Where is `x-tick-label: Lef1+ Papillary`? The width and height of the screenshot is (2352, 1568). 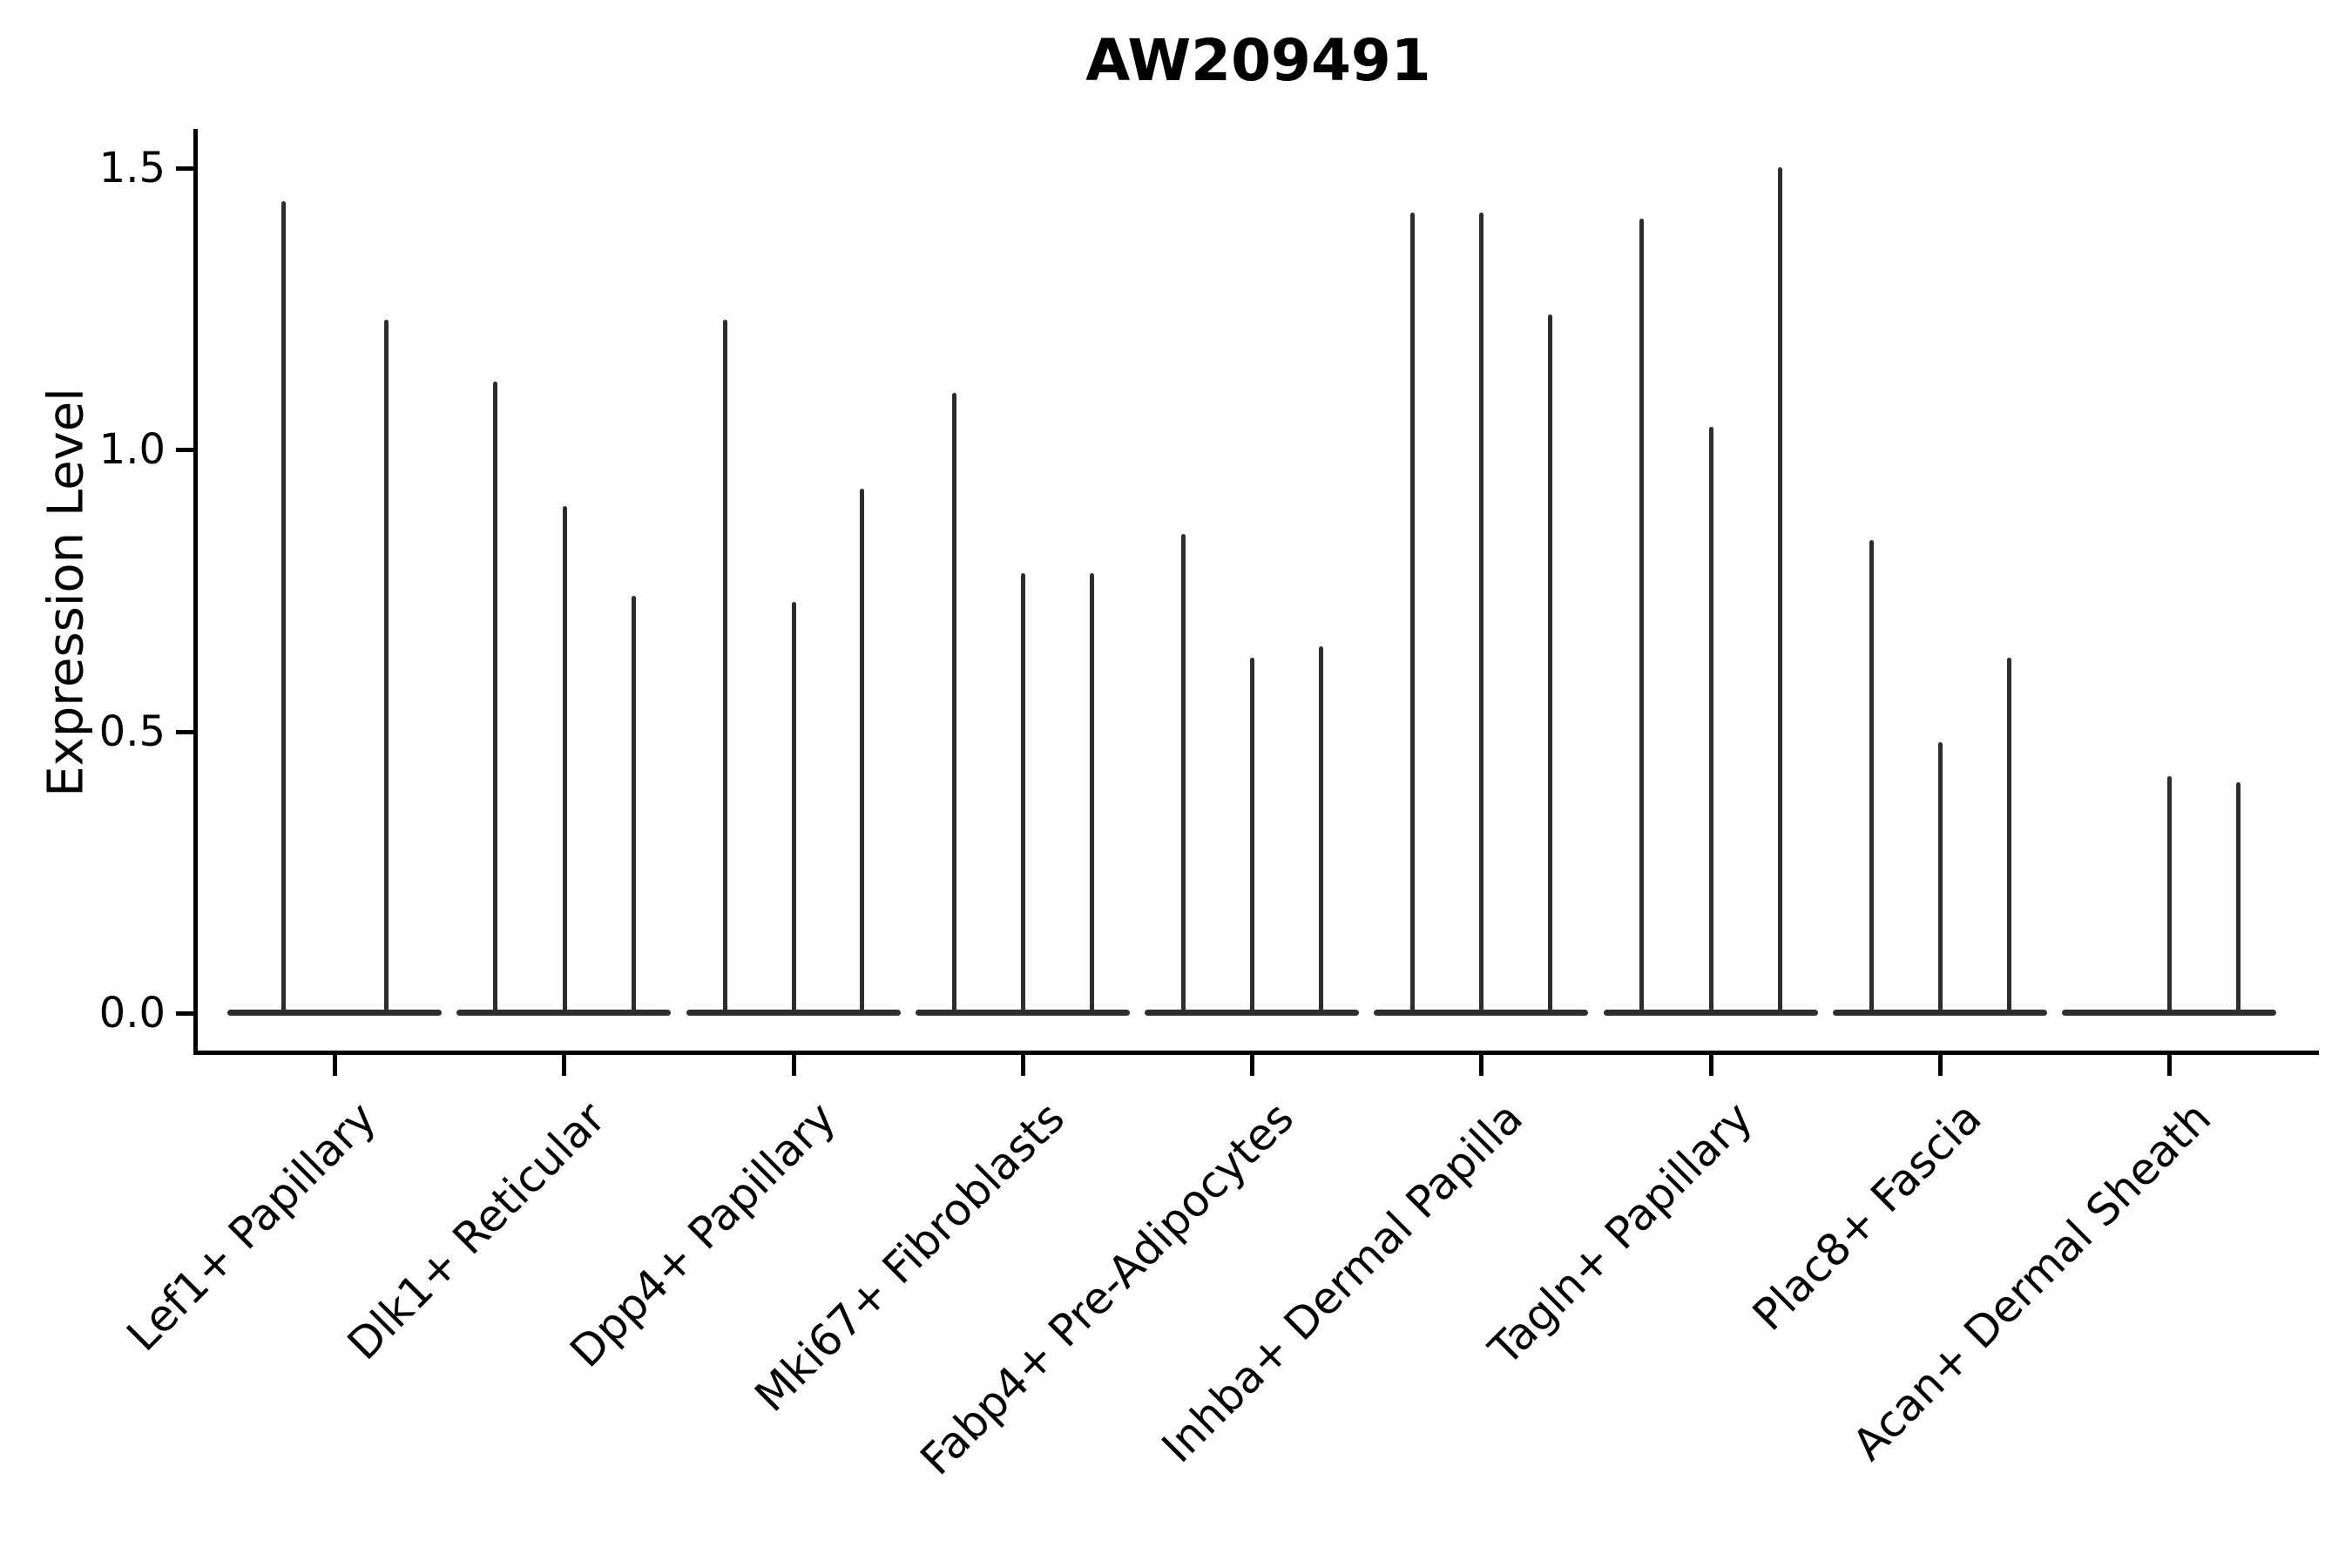 x-tick-label: Lef1+ Papillary is located at coordinates (252, 1227).